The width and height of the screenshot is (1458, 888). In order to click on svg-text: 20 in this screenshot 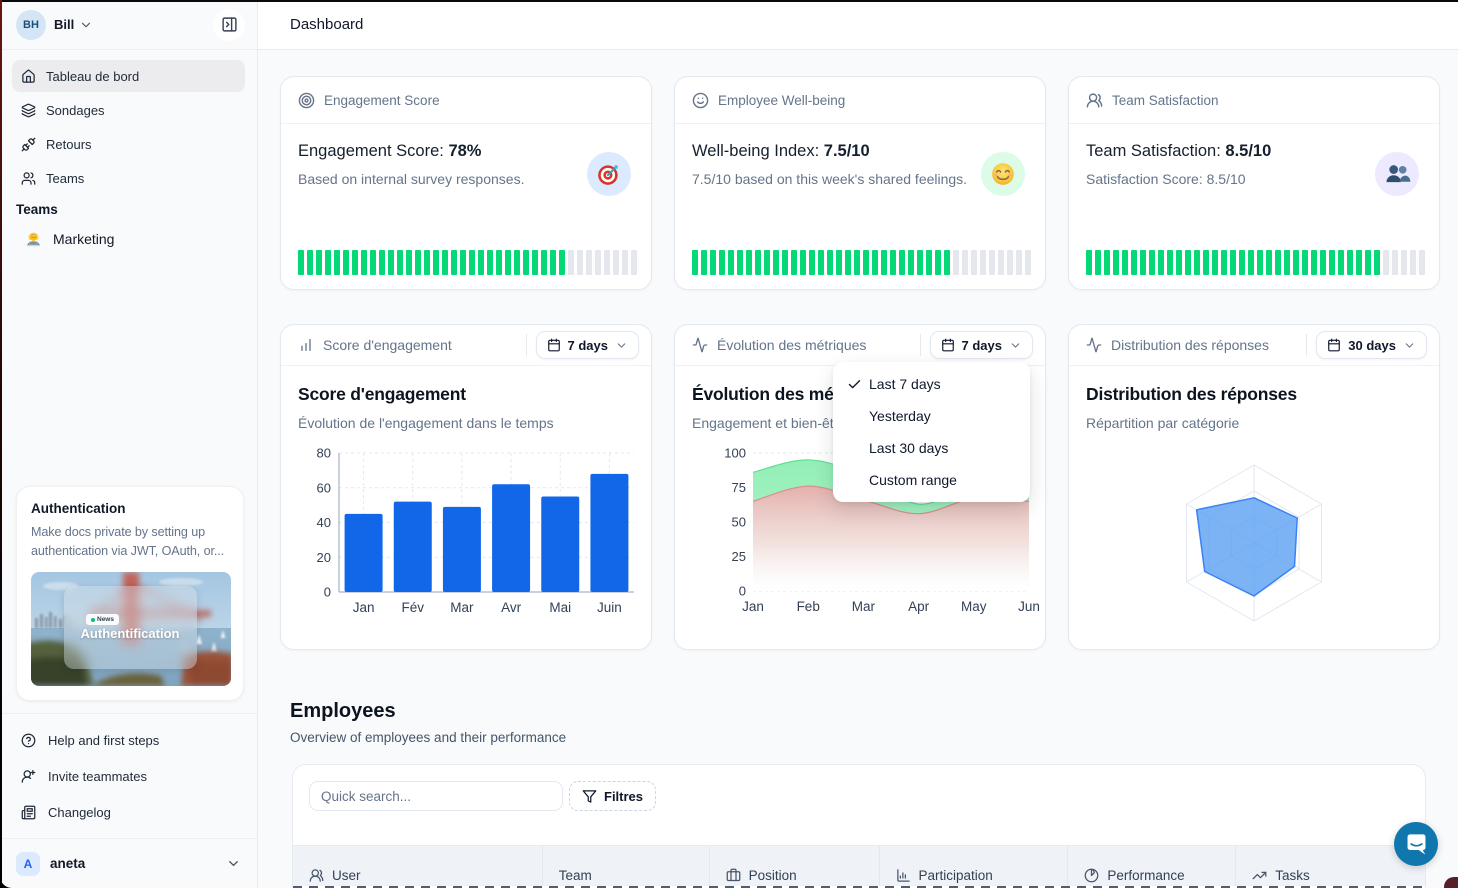, I will do `click(324, 557)`.